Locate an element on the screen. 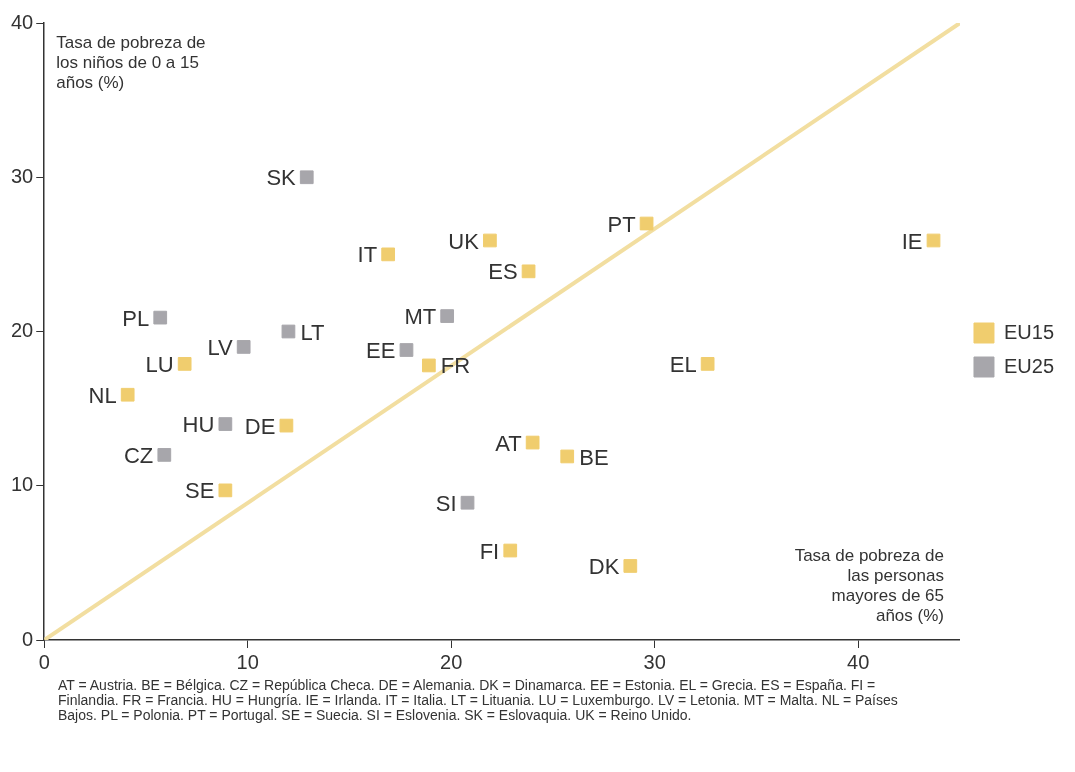  annotation: BE is located at coordinates (594, 457).